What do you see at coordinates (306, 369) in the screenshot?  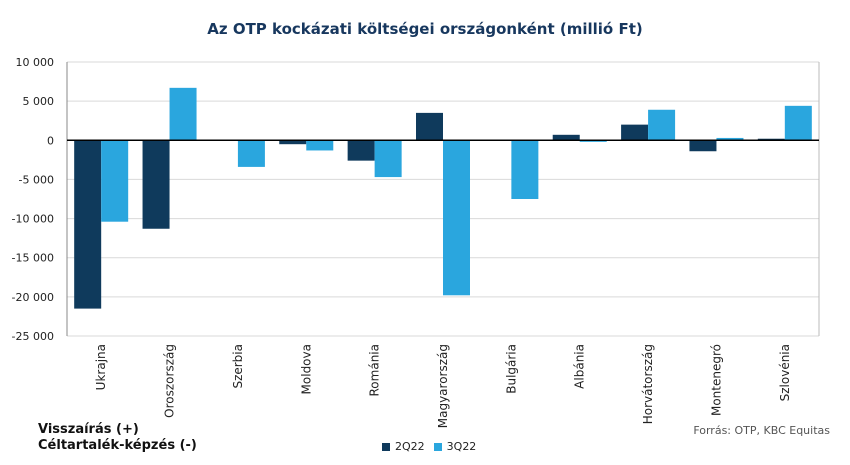 I see `x-tick-label: Moldova` at bounding box center [306, 369].